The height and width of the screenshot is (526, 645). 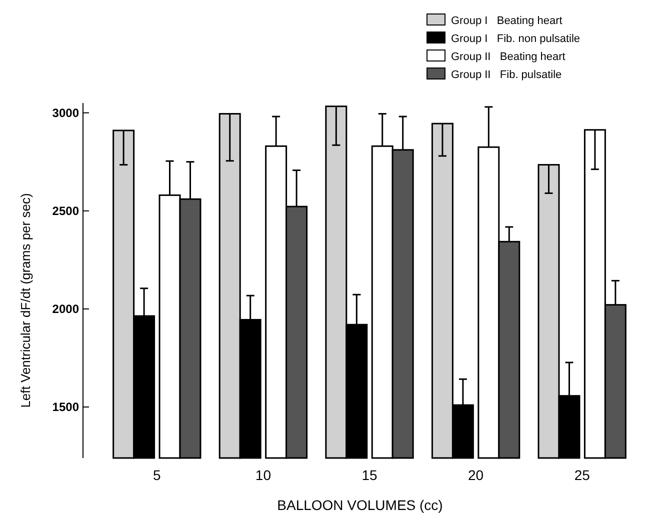 I want to click on legend-label: Group I Fib. non pulsatile, so click(x=515, y=39).